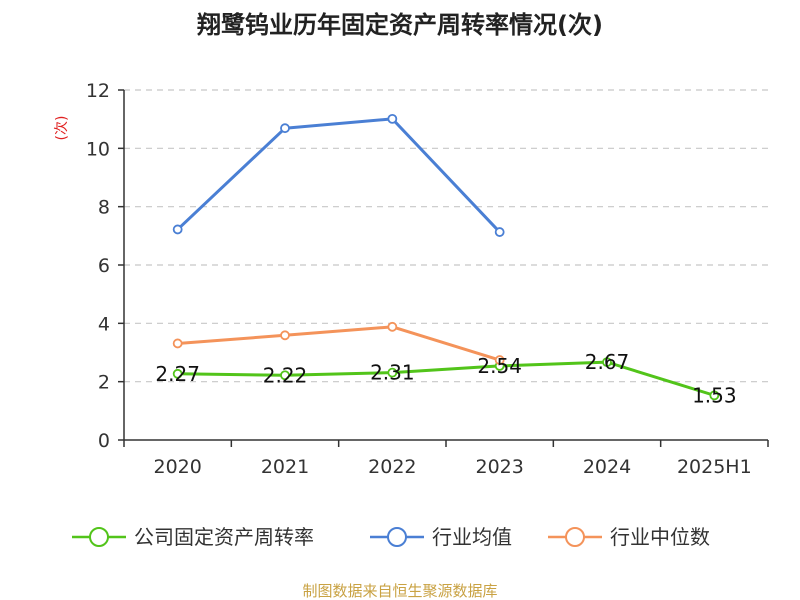 The height and width of the screenshot is (600, 800). What do you see at coordinates (660, 537) in the screenshot?
I see `legend-label: 行业中位数` at bounding box center [660, 537].